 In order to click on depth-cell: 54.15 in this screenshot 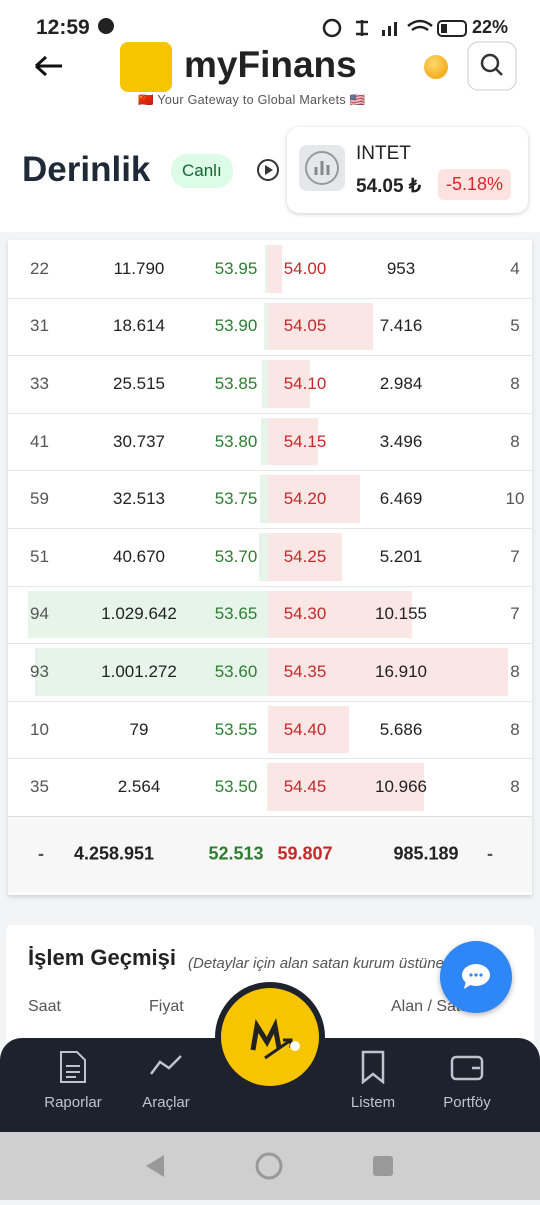, I will do `click(305, 442)`.